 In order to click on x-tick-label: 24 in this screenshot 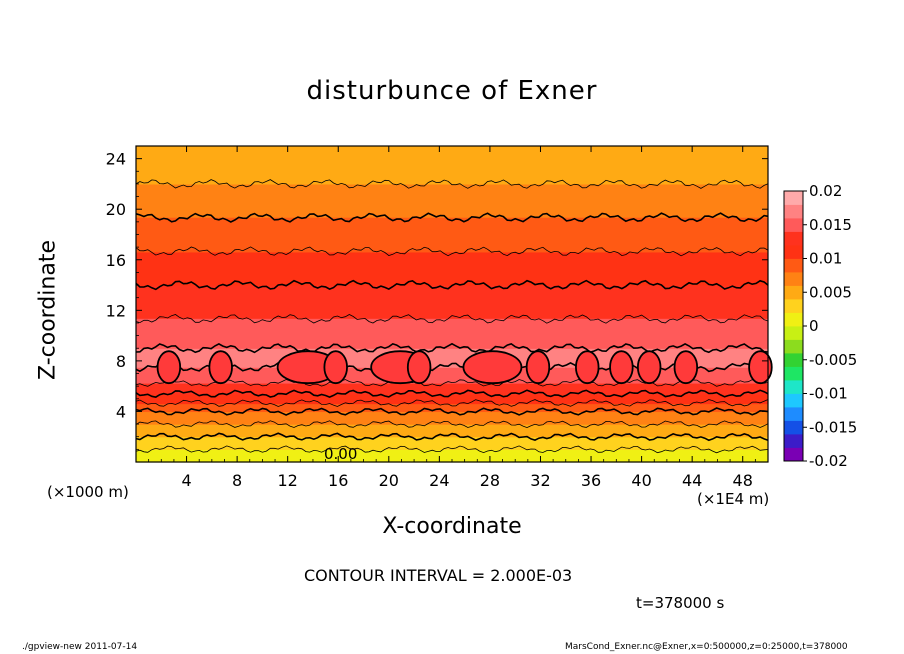, I will do `click(439, 480)`.